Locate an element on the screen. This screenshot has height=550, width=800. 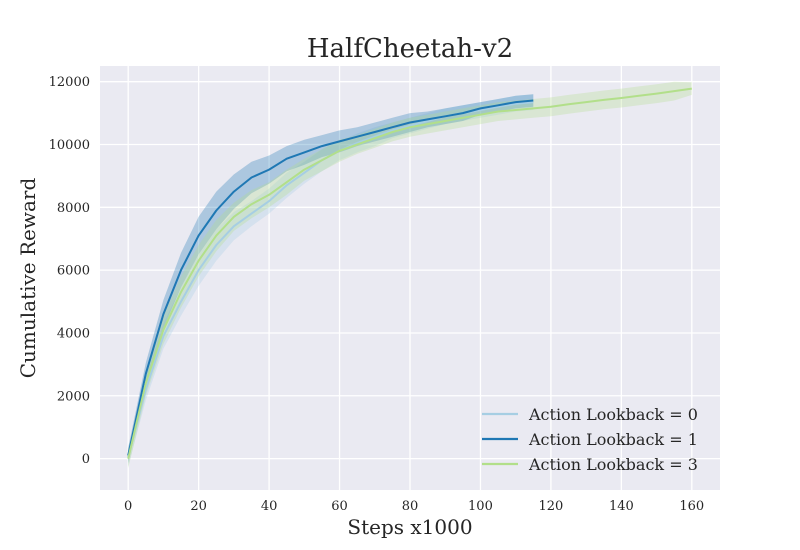
y-tick-label: 0 is located at coordinates (86, 459).